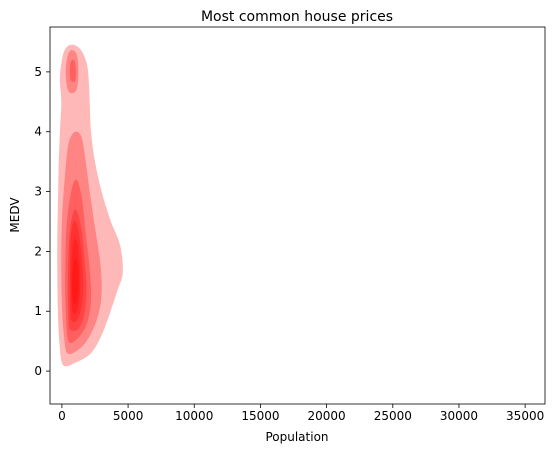 The image size is (558, 457). Describe the element at coordinates (297, 17) in the screenshot. I see `chart-title: Most common house prices` at that location.